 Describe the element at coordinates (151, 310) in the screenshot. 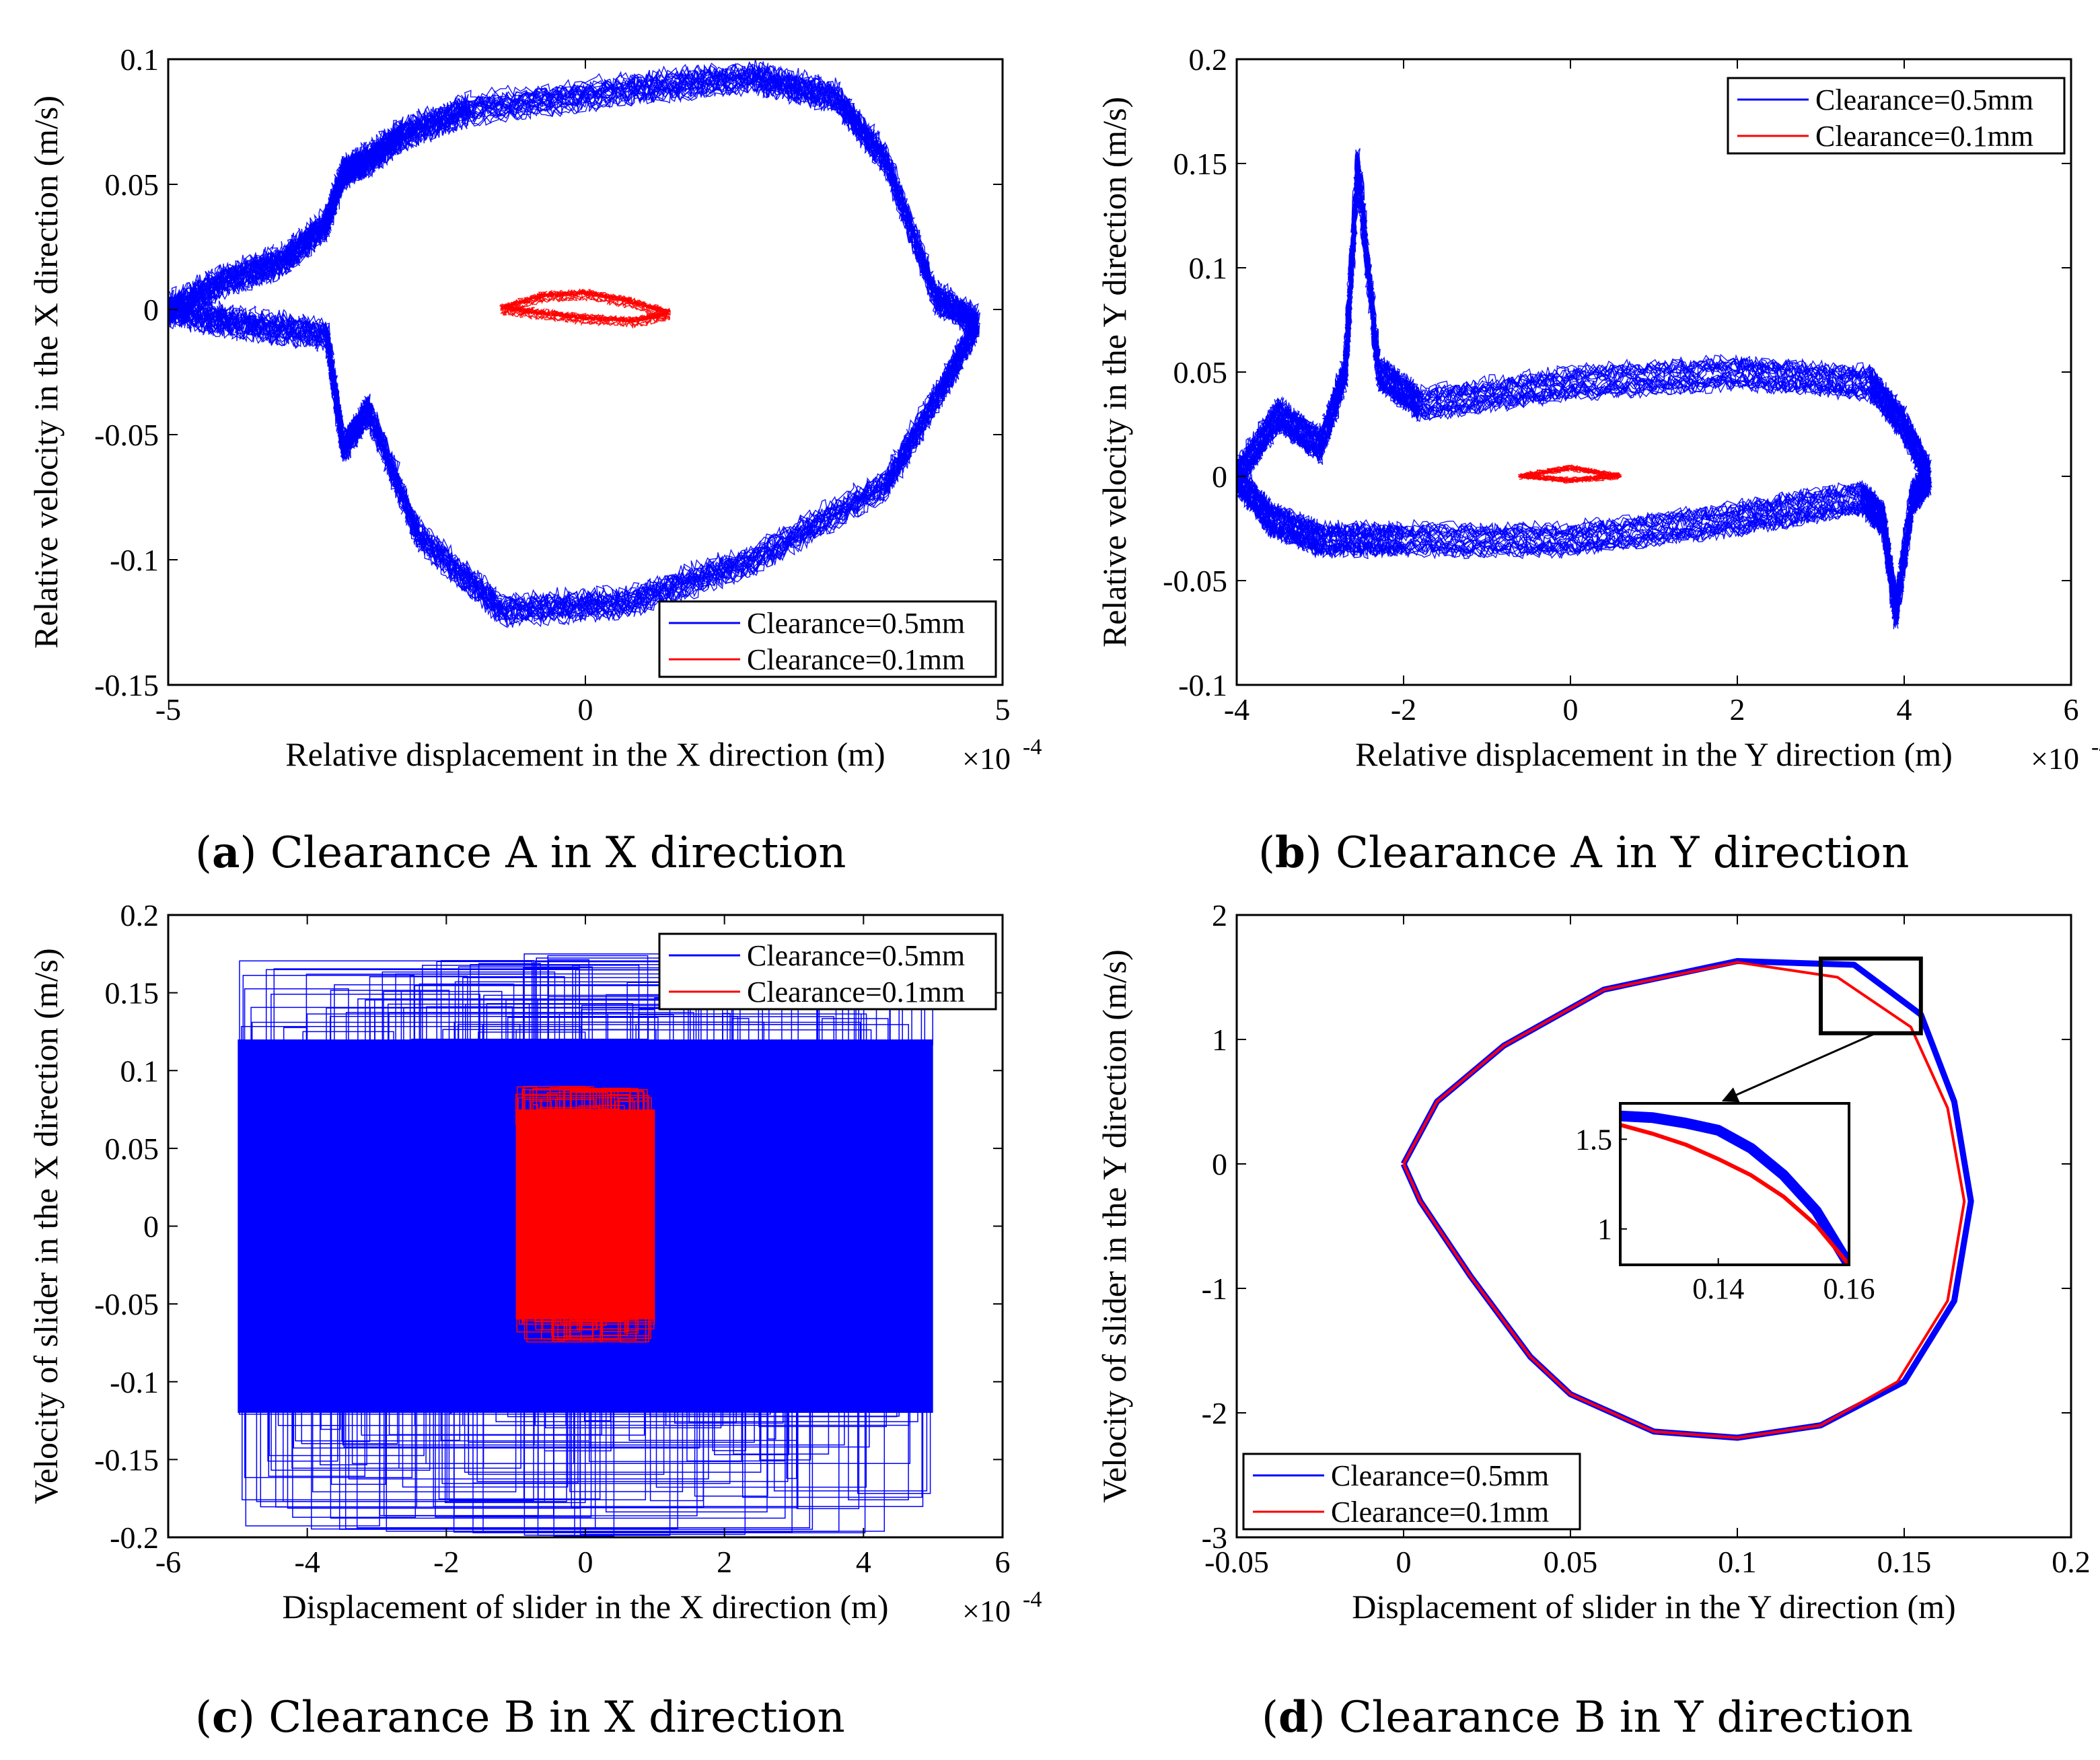

I see `y-tick-label-a: 0` at that location.